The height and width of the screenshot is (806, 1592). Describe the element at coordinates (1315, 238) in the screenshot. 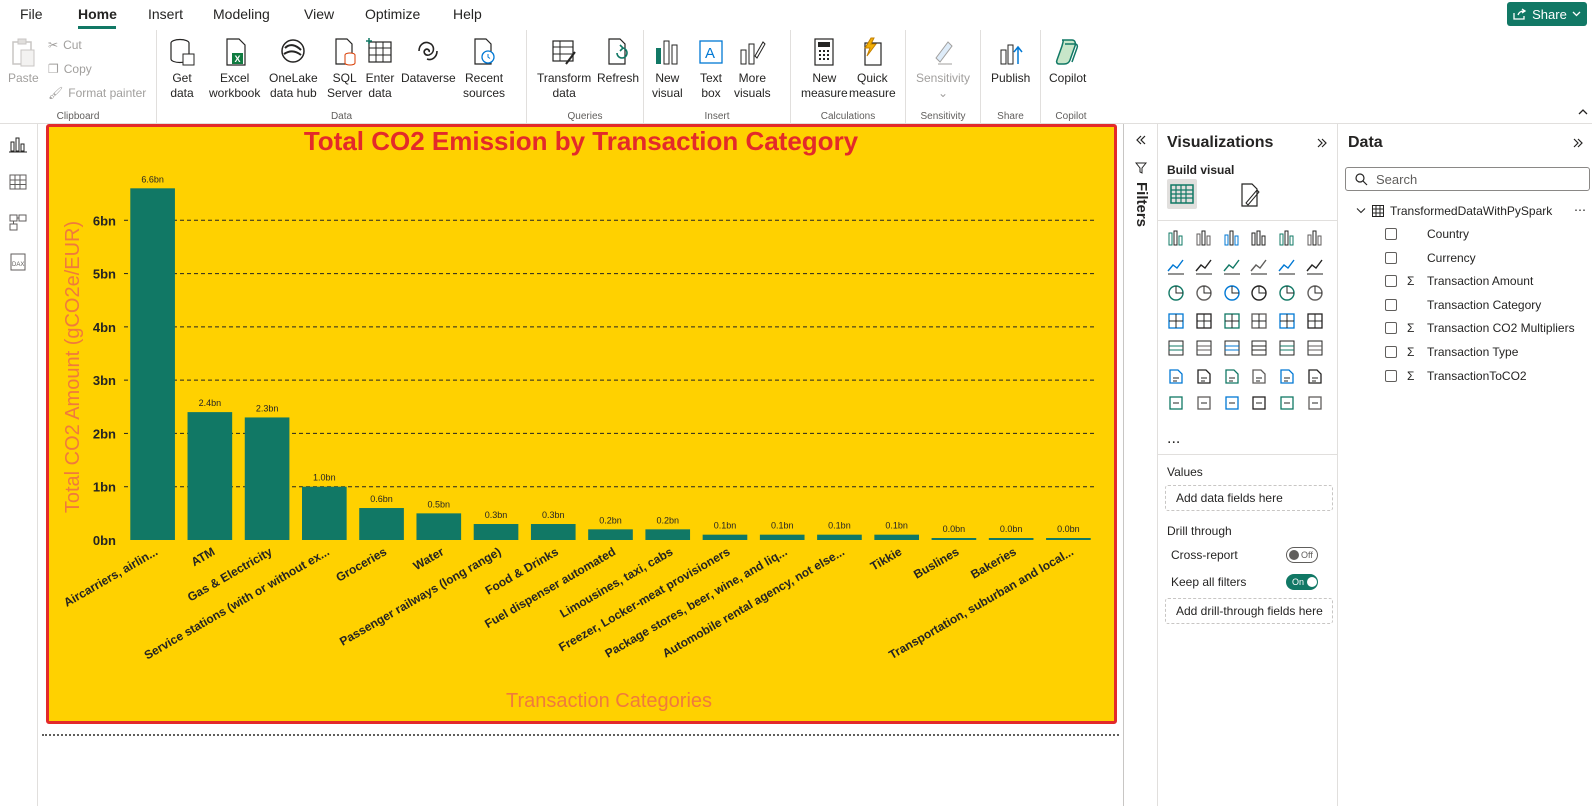

I see `100-stacked-column-chart-icon` at that location.